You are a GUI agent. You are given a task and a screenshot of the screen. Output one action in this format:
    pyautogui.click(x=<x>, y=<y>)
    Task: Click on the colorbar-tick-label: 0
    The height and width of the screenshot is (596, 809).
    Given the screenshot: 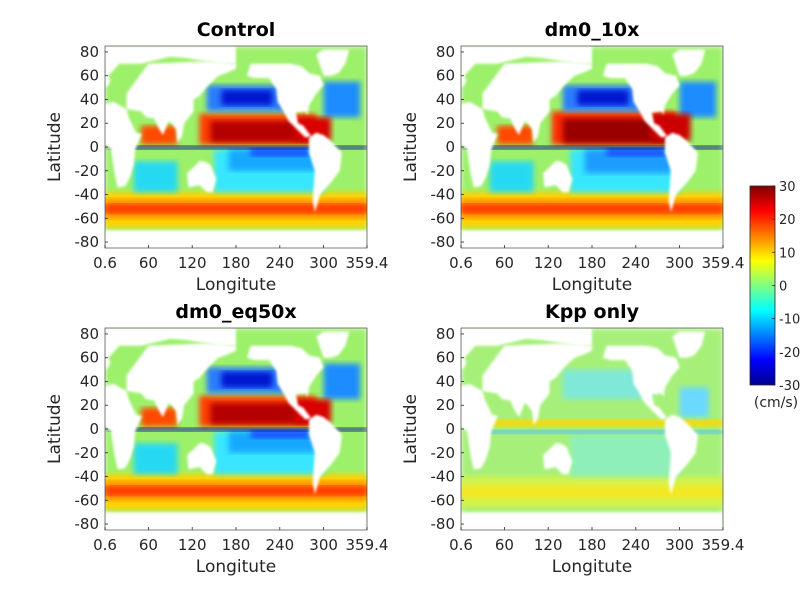 What is the action you would take?
    pyautogui.click(x=783, y=287)
    